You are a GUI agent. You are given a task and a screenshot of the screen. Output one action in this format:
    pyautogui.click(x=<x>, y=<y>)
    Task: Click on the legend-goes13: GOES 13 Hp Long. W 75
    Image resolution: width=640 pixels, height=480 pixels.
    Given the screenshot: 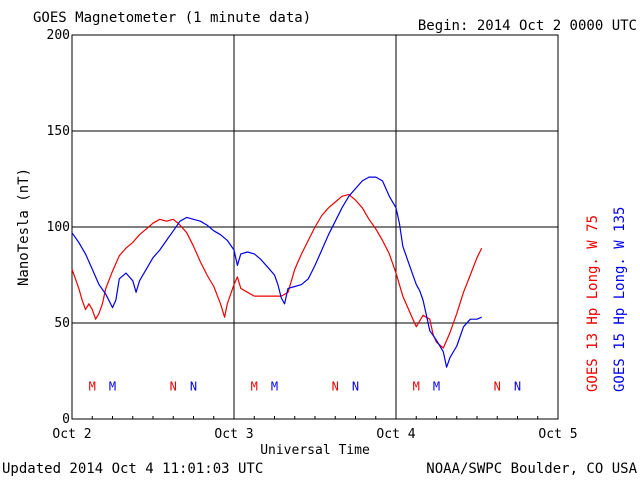 What is the action you would take?
    pyautogui.click(x=593, y=303)
    